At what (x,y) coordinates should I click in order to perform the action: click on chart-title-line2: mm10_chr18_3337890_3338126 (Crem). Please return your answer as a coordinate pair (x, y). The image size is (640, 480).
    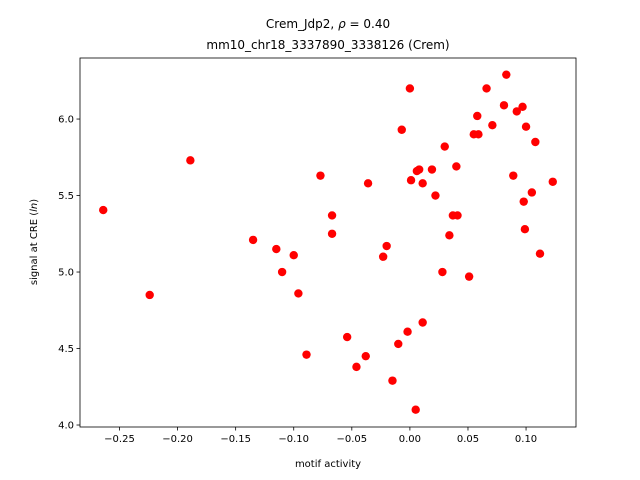
    Looking at the image, I should click on (327, 45).